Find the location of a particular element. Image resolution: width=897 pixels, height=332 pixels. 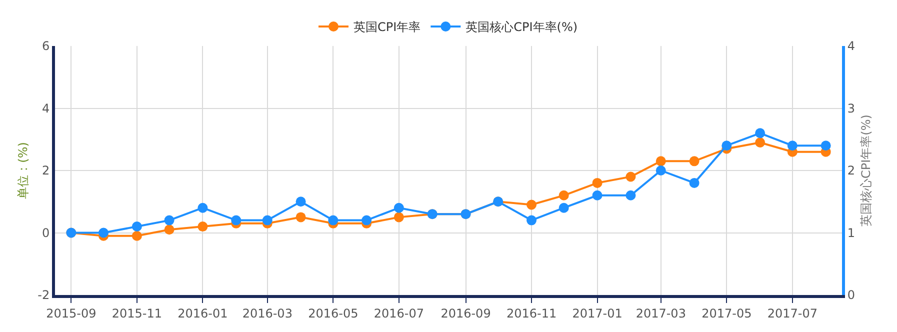

x-tick-label: 2017-07 is located at coordinates (792, 313).